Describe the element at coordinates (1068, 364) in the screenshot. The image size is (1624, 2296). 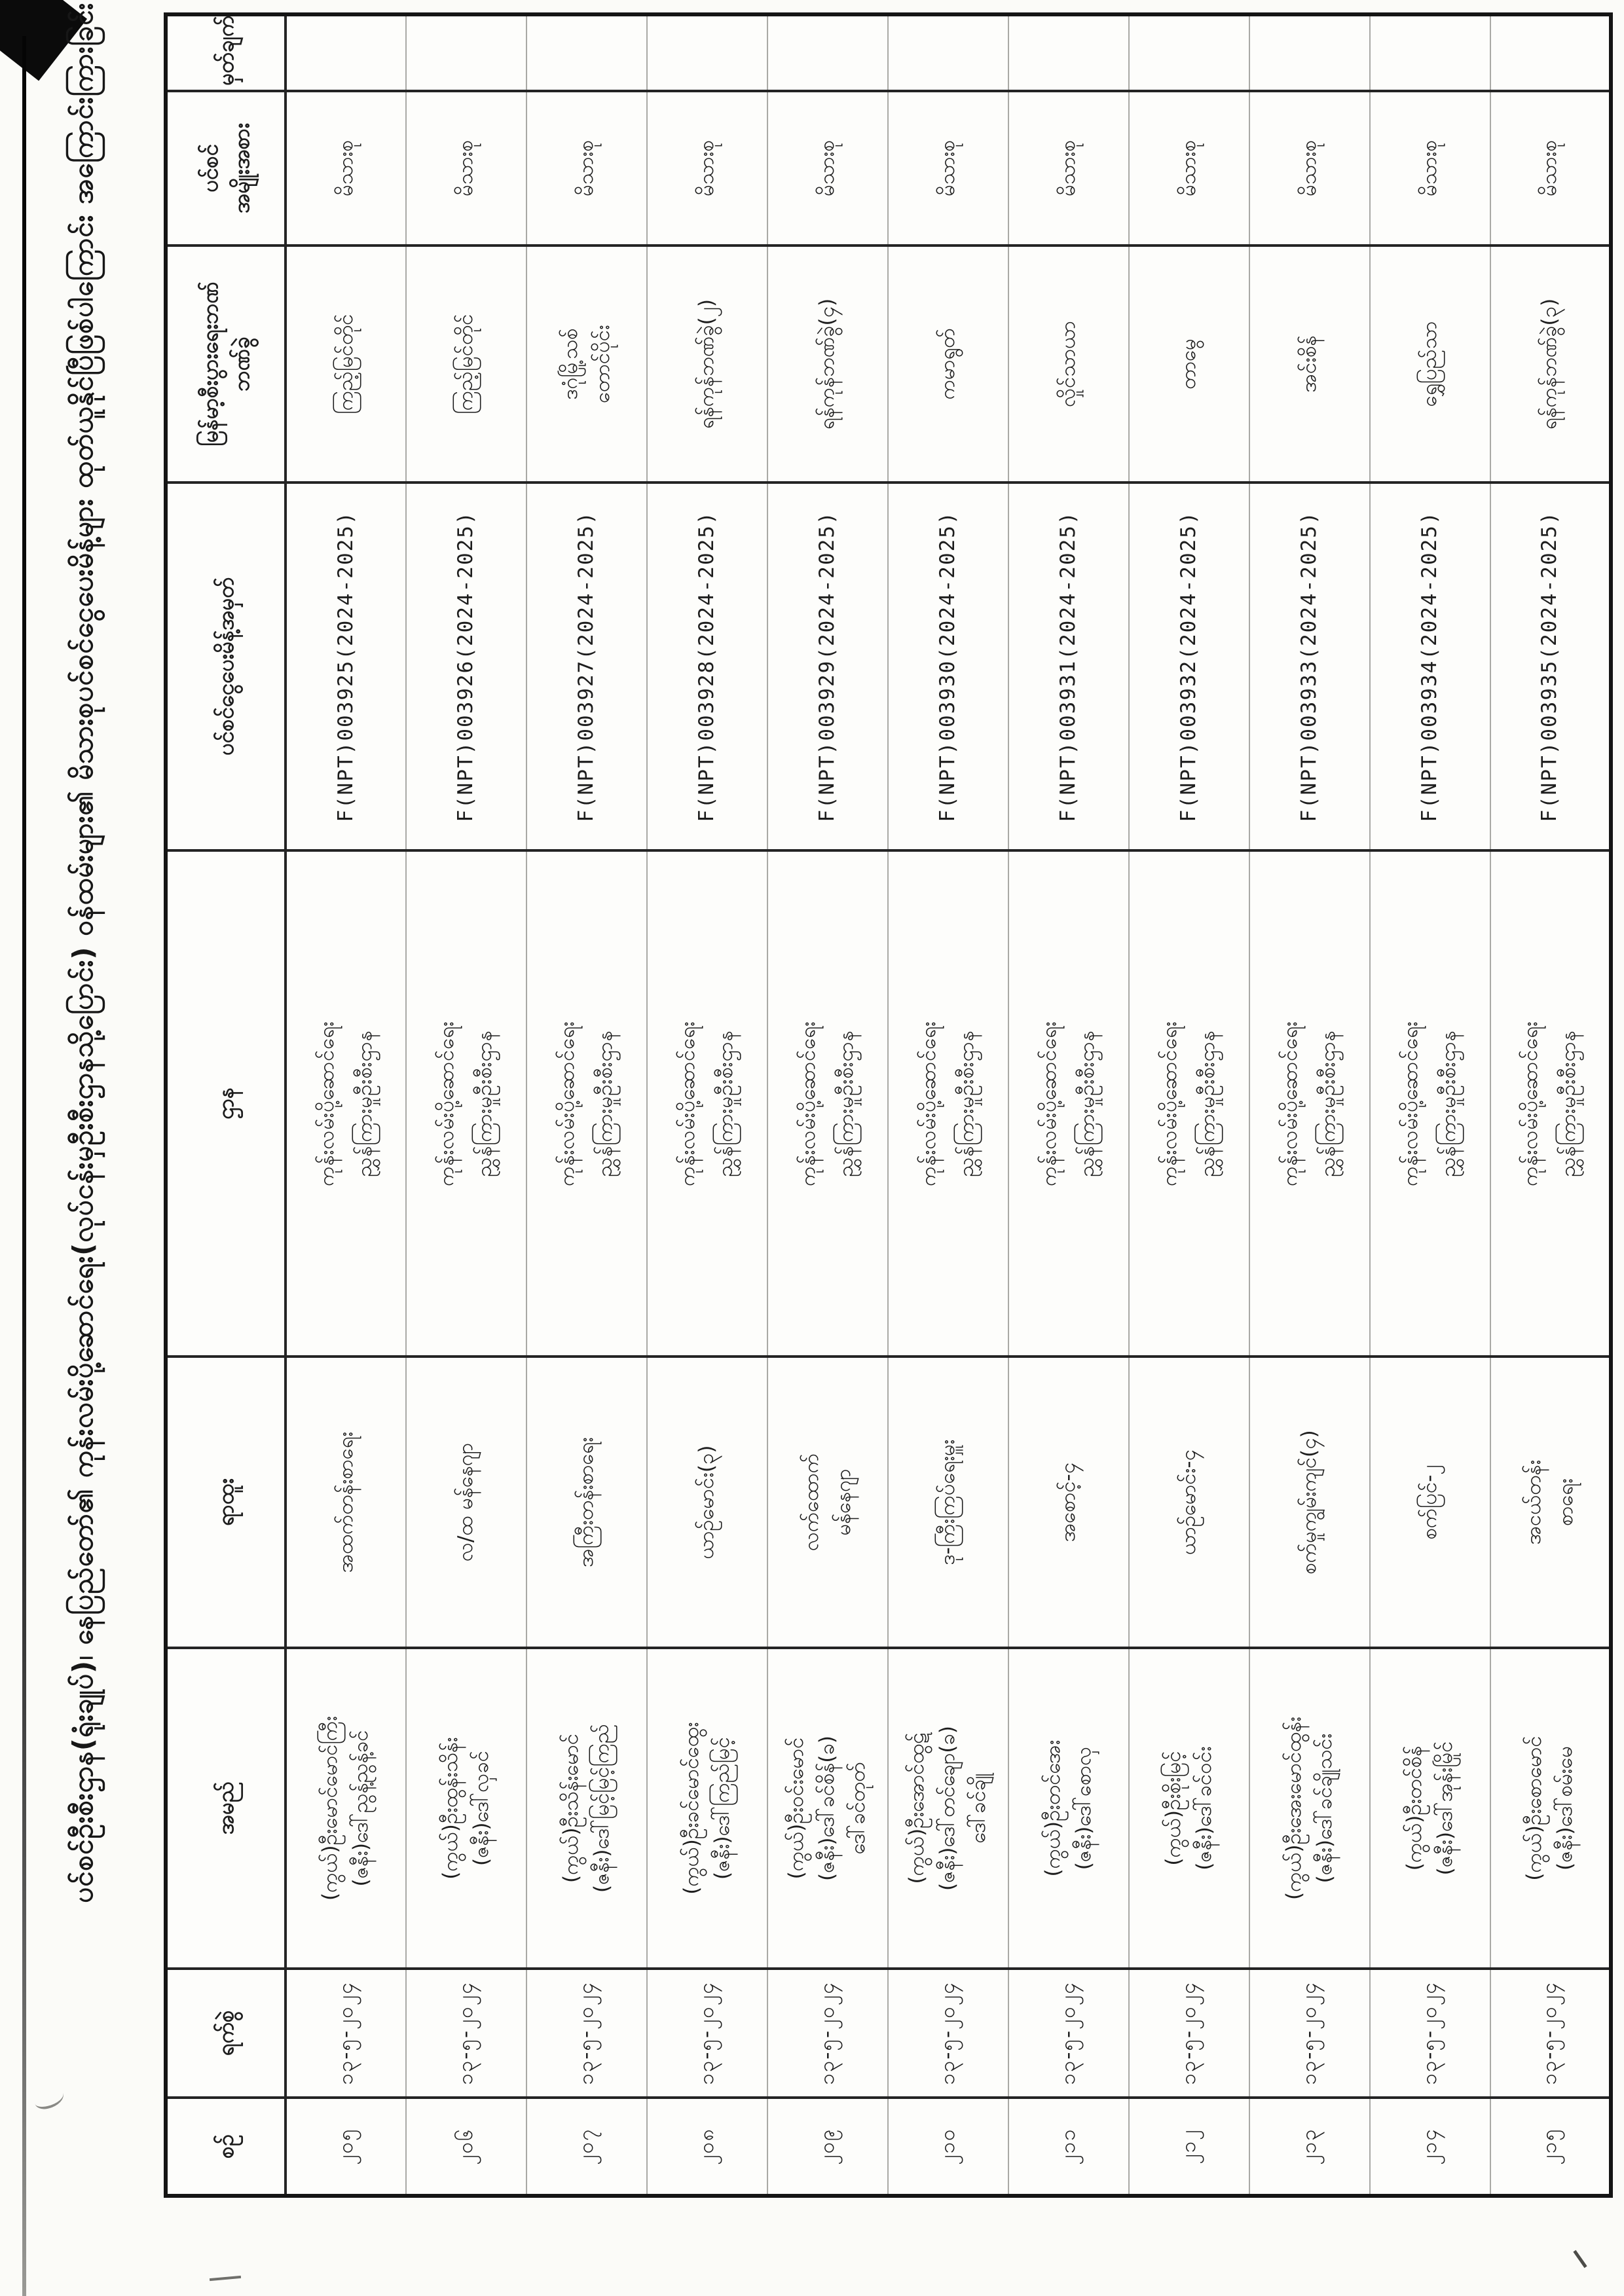
I see `cell-bank-branch: လှိုင်သာယာ` at that location.